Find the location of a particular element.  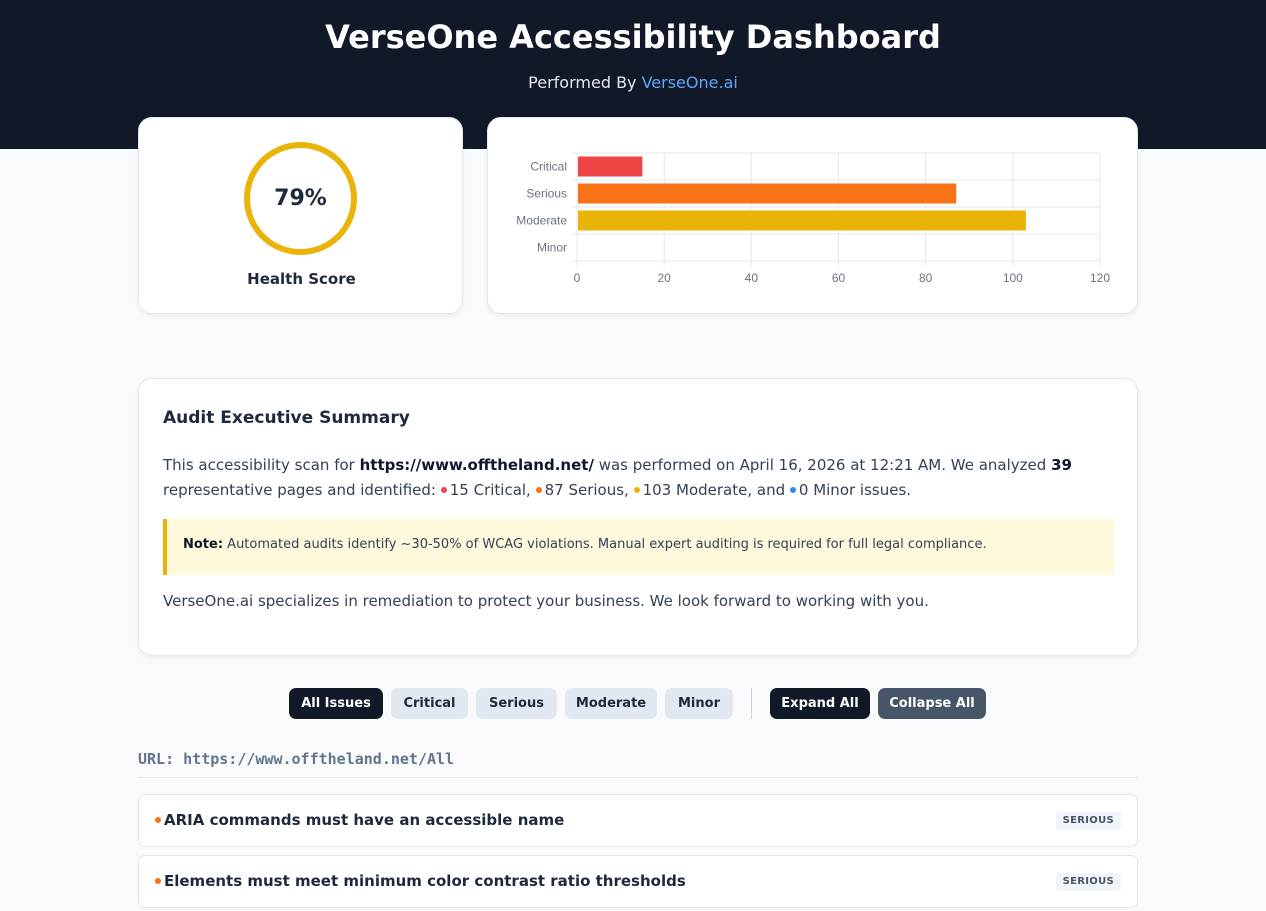

collapse-all-button: Collapse All is located at coordinates (932, 703).